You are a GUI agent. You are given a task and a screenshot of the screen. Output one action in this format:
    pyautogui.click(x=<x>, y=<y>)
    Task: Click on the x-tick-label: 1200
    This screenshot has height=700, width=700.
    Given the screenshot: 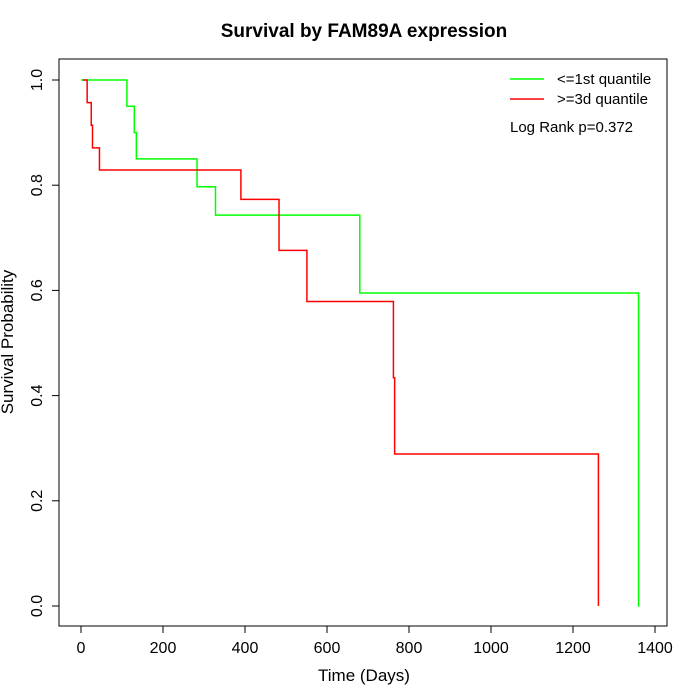 What is the action you would take?
    pyautogui.click(x=573, y=648)
    